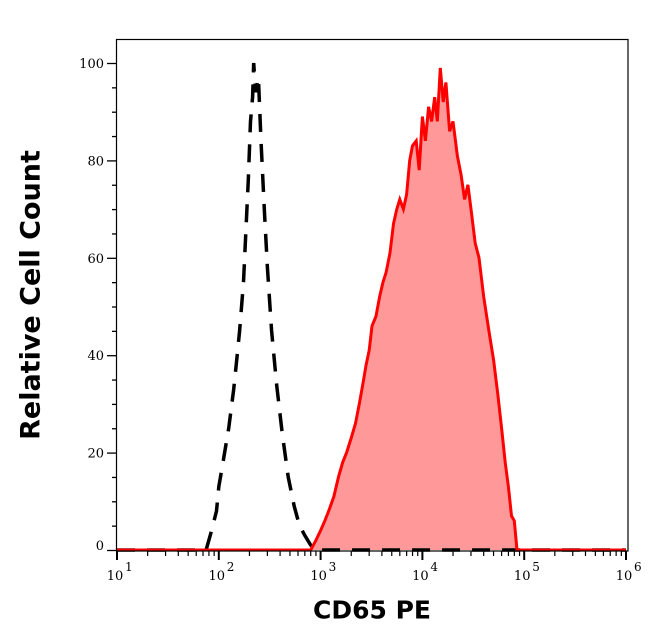  Describe the element at coordinates (91, 64) in the screenshot. I see `y-tick-label: 100` at that location.